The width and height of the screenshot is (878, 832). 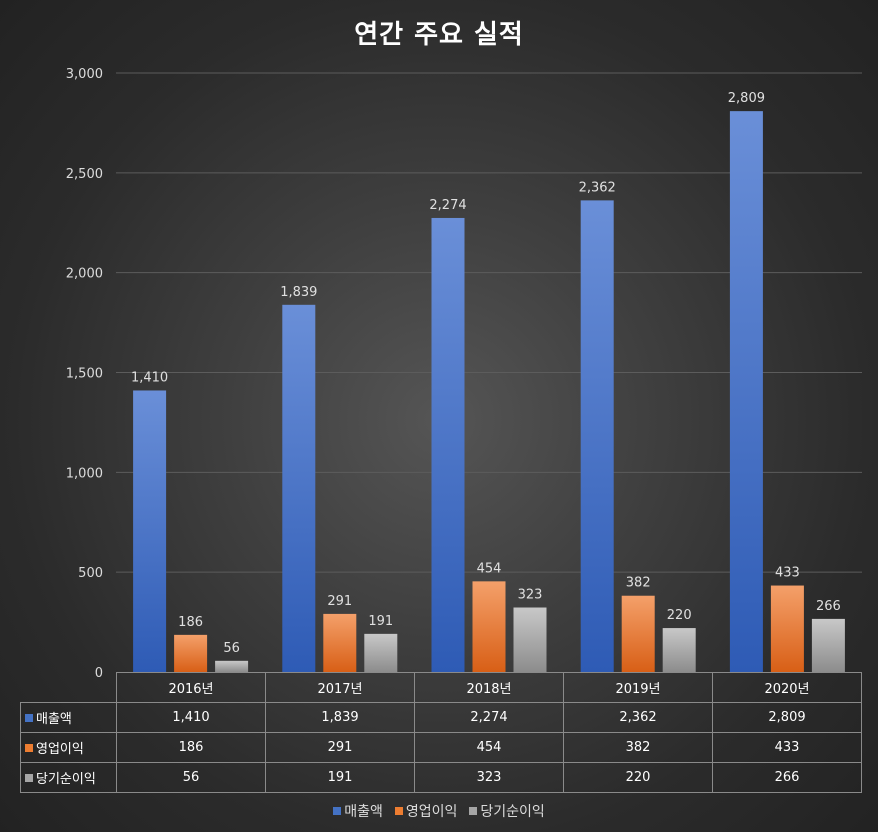 What do you see at coordinates (191, 687) in the screenshot?
I see `table-column-header: 2016년` at bounding box center [191, 687].